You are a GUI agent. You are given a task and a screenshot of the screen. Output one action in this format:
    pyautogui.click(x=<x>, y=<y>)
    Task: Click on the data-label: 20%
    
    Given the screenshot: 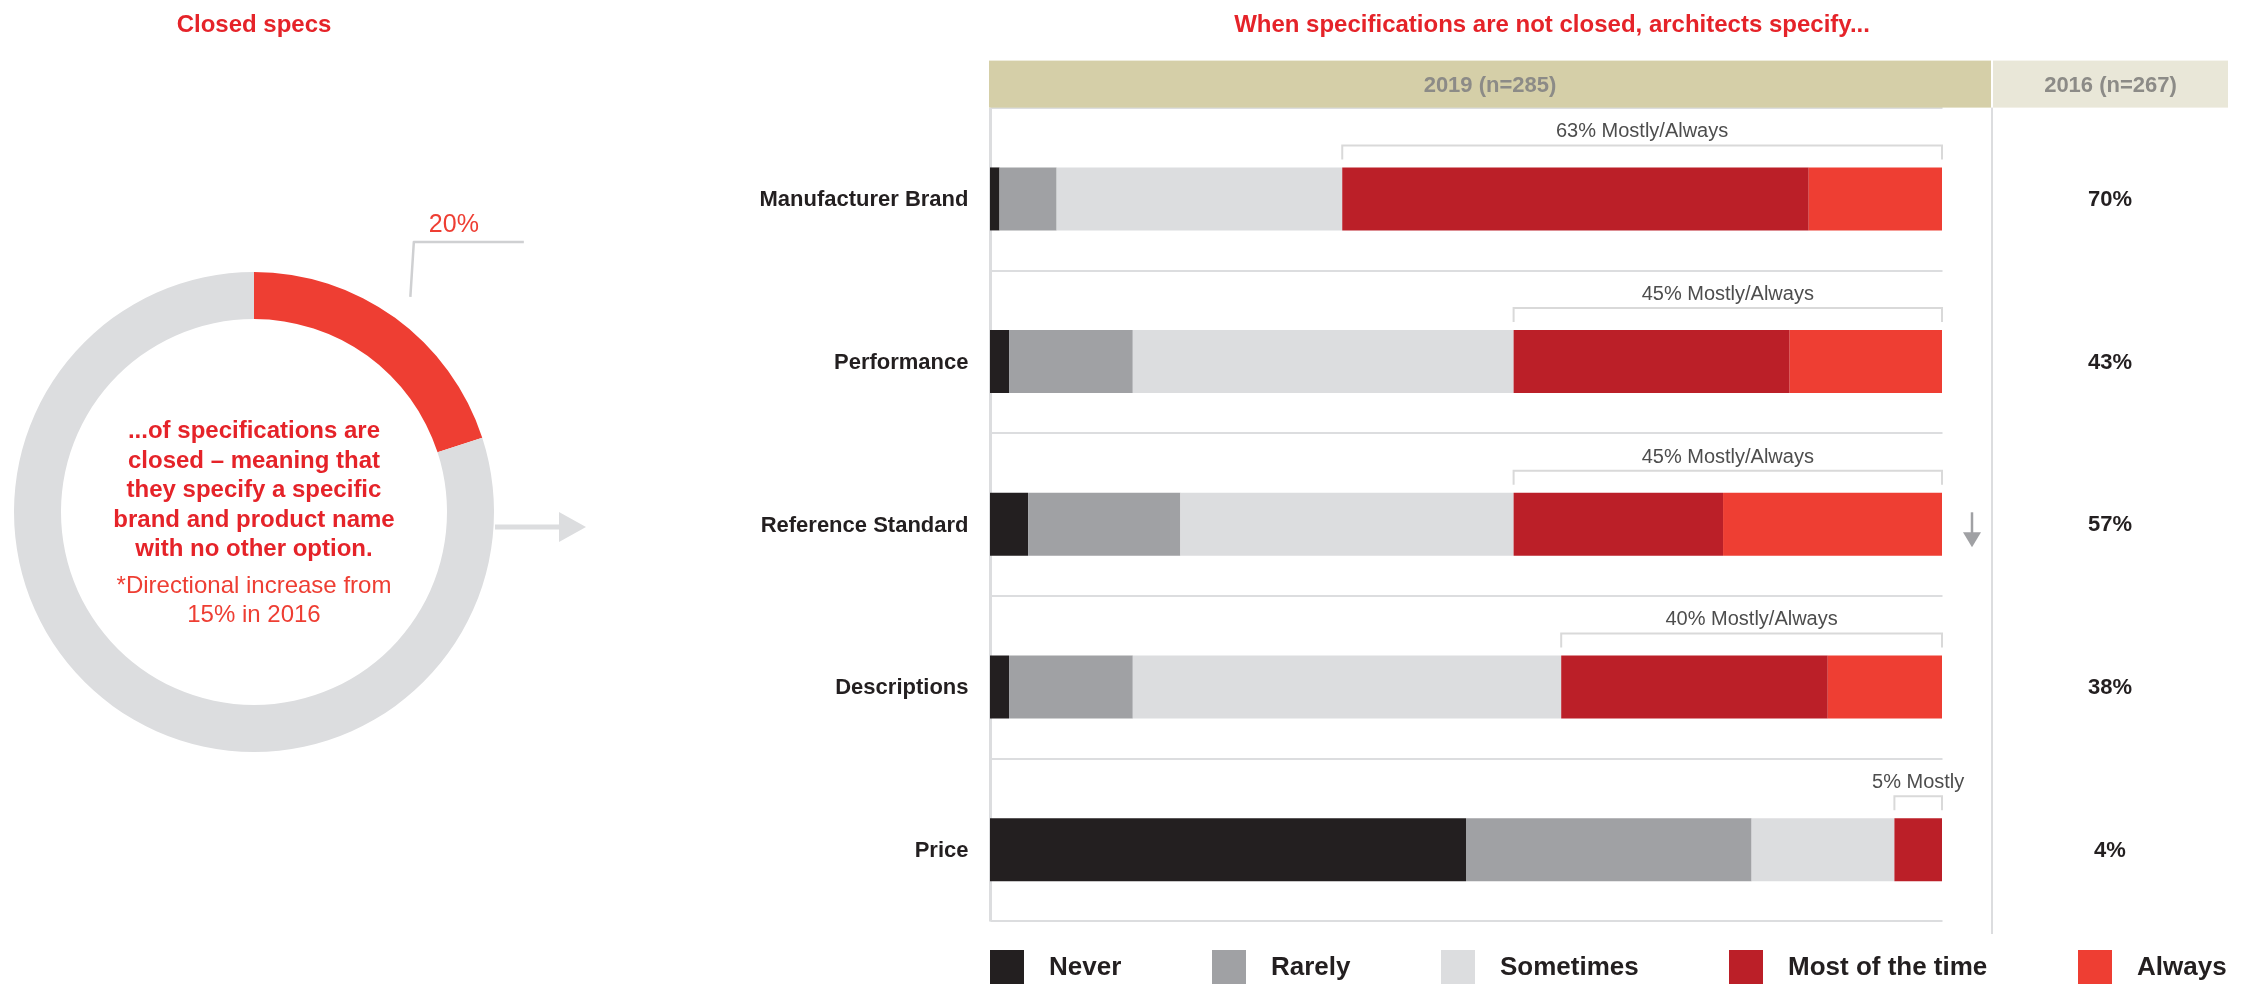 What is the action you would take?
    pyautogui.click(x=453, y=222)
    